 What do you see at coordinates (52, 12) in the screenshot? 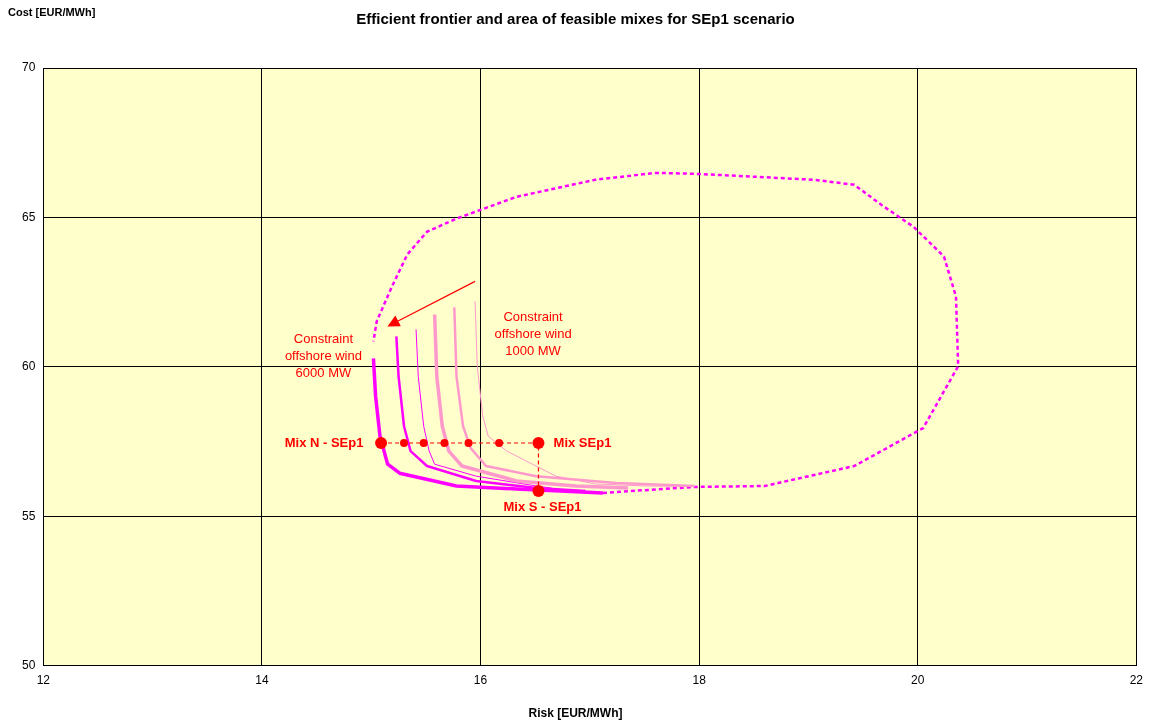
I see `y-axis-title: Cost [EUR/MWh]` at bounding box center [52, 12].